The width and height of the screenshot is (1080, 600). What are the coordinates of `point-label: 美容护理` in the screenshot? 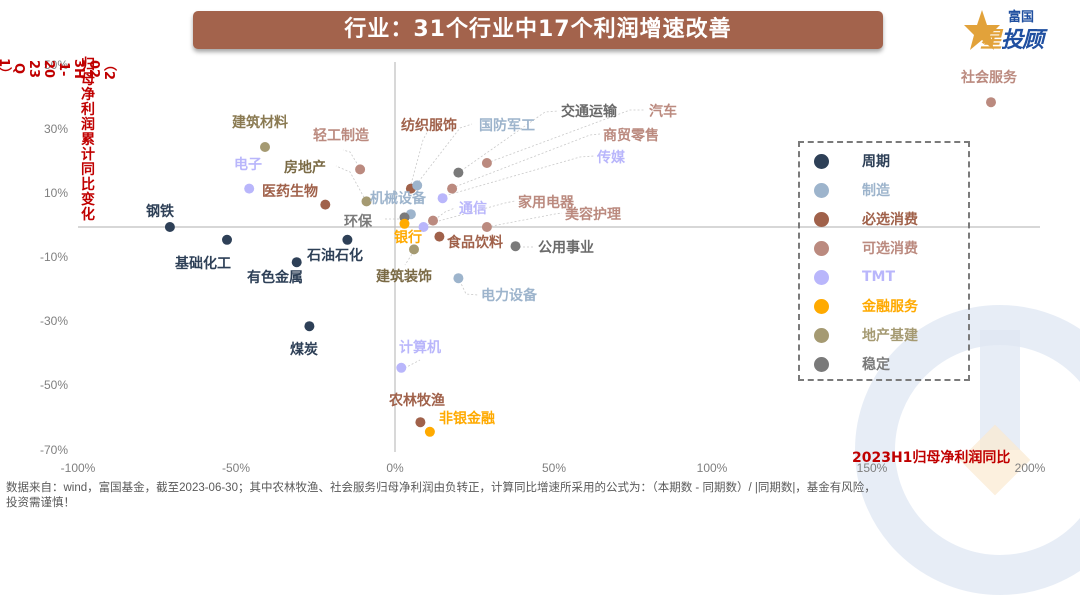 It's located at (593, 215).